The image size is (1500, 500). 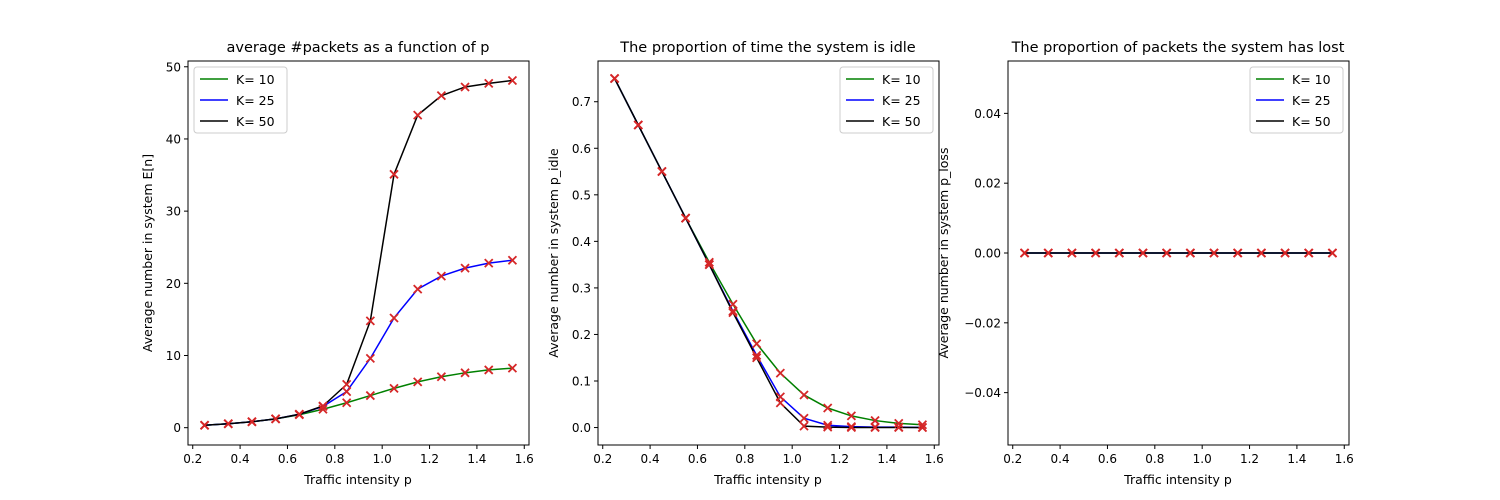 What do you see at coordinates (173, 356) in the screenshot?
I see `y-tick-label: 10` at bounding box center [173, 356].